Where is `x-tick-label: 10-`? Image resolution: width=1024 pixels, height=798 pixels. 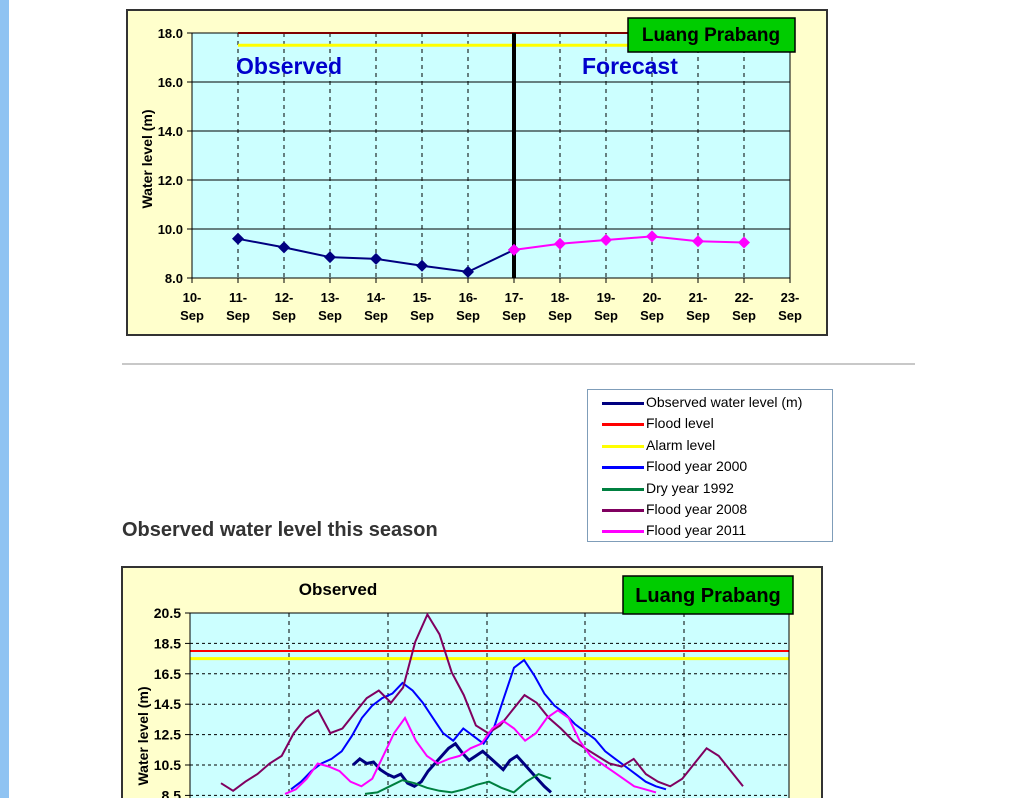 x-tick-label: 10- is located at coordinates (192, 297).